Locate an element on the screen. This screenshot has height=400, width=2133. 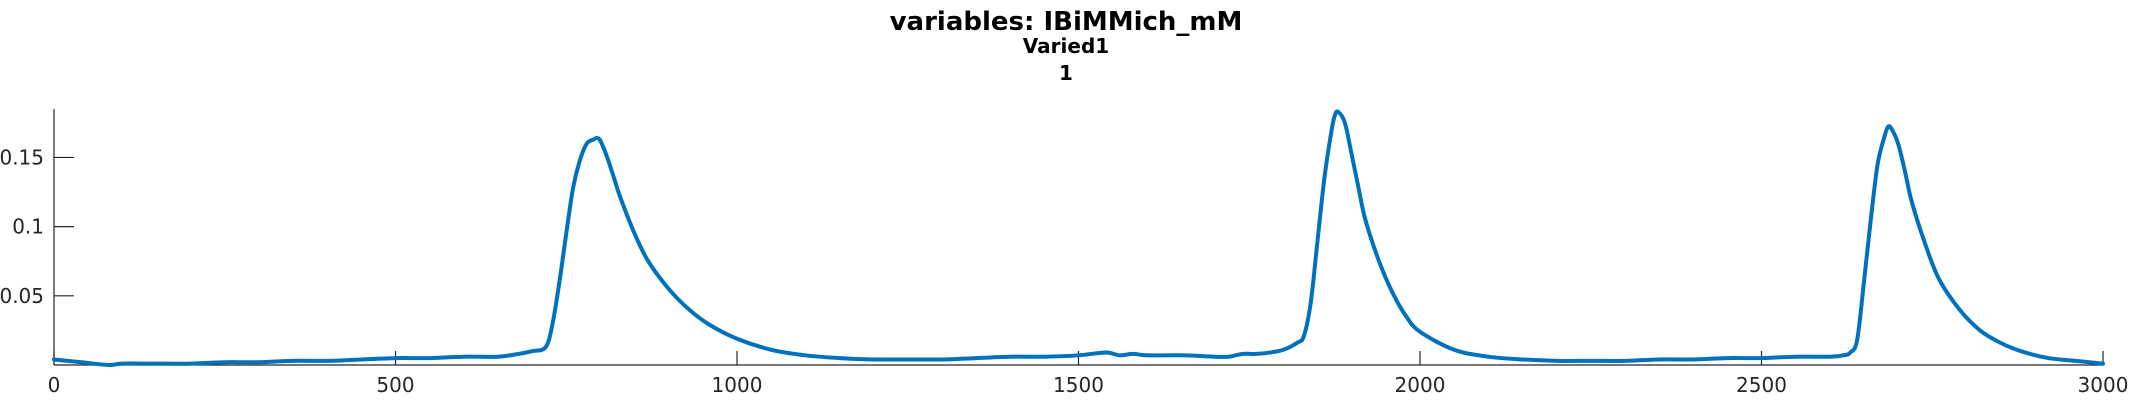
y-axis-ticks: 0.05 0.1 0.15 is located at coordinates (37, 226).